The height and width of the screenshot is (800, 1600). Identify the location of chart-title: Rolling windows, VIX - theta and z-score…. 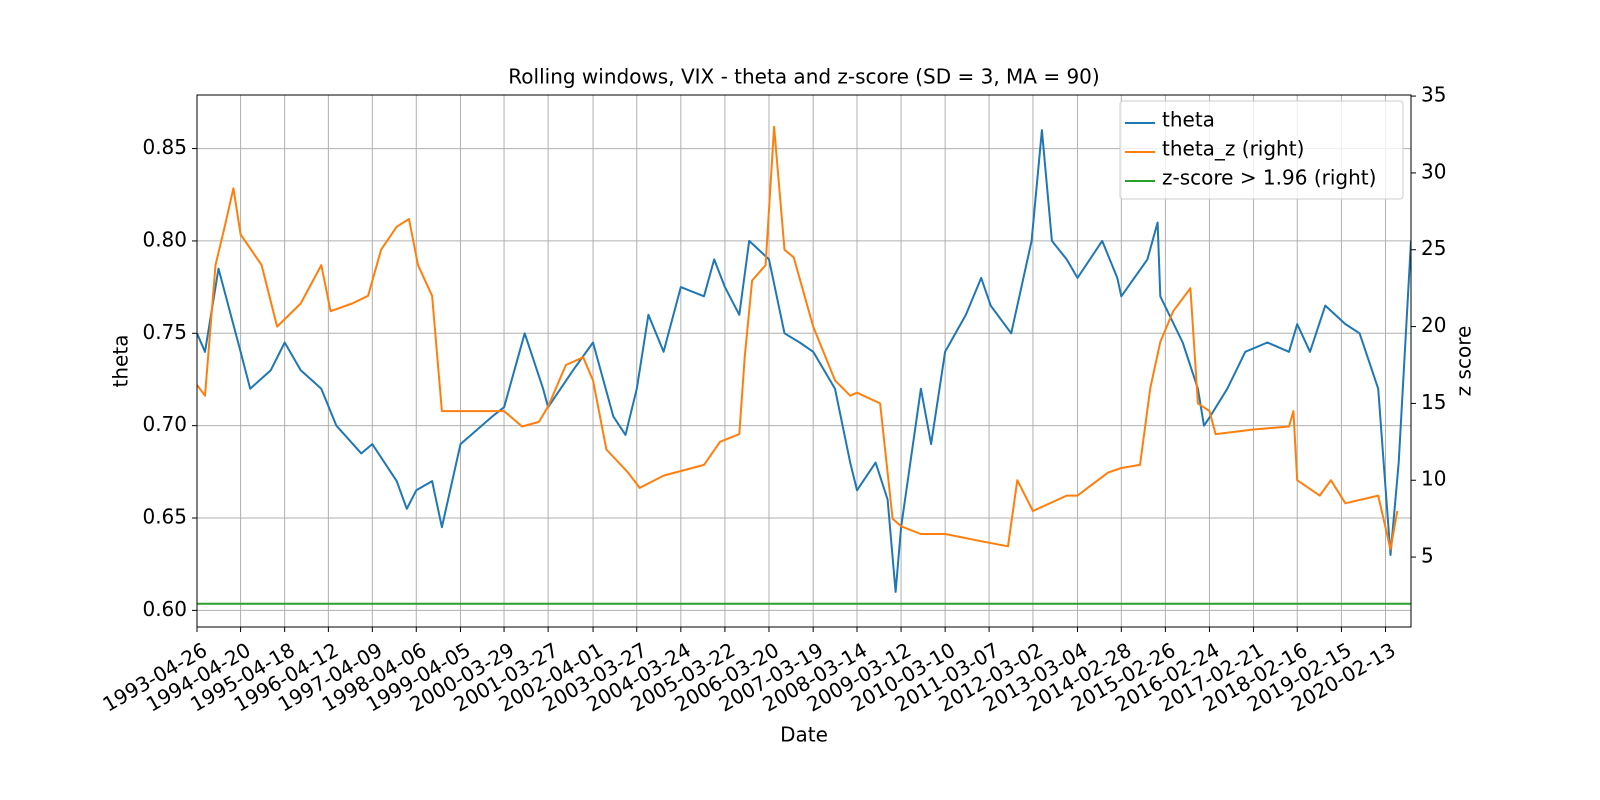
(803, 77).